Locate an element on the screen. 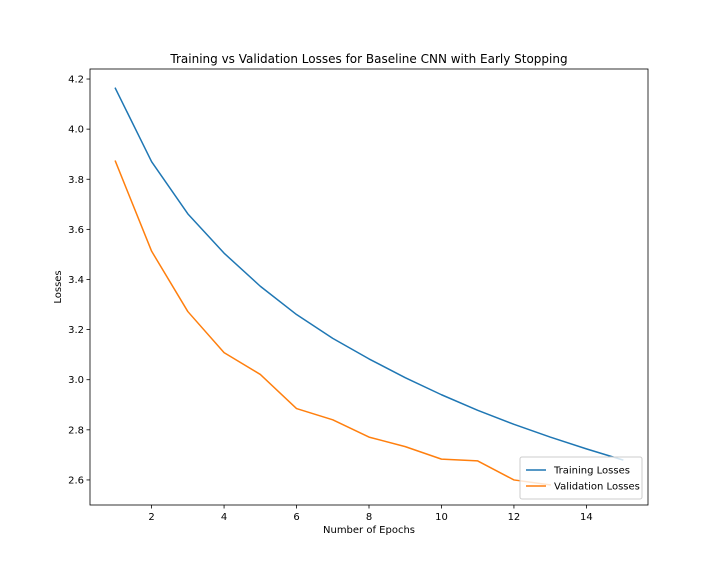 The height and width of the screenshot is (580, 720). y-axis-ticks: 2.6 2.8 3.0 3.2 3.4 3.6 3.8 4.0 4.2 is located at coordinates (79, 280).